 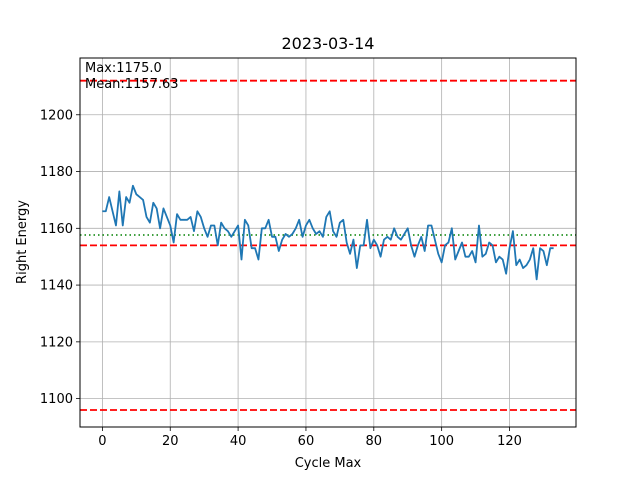 I want to click on x-tick-label: 80, so click(x=374, y=441).